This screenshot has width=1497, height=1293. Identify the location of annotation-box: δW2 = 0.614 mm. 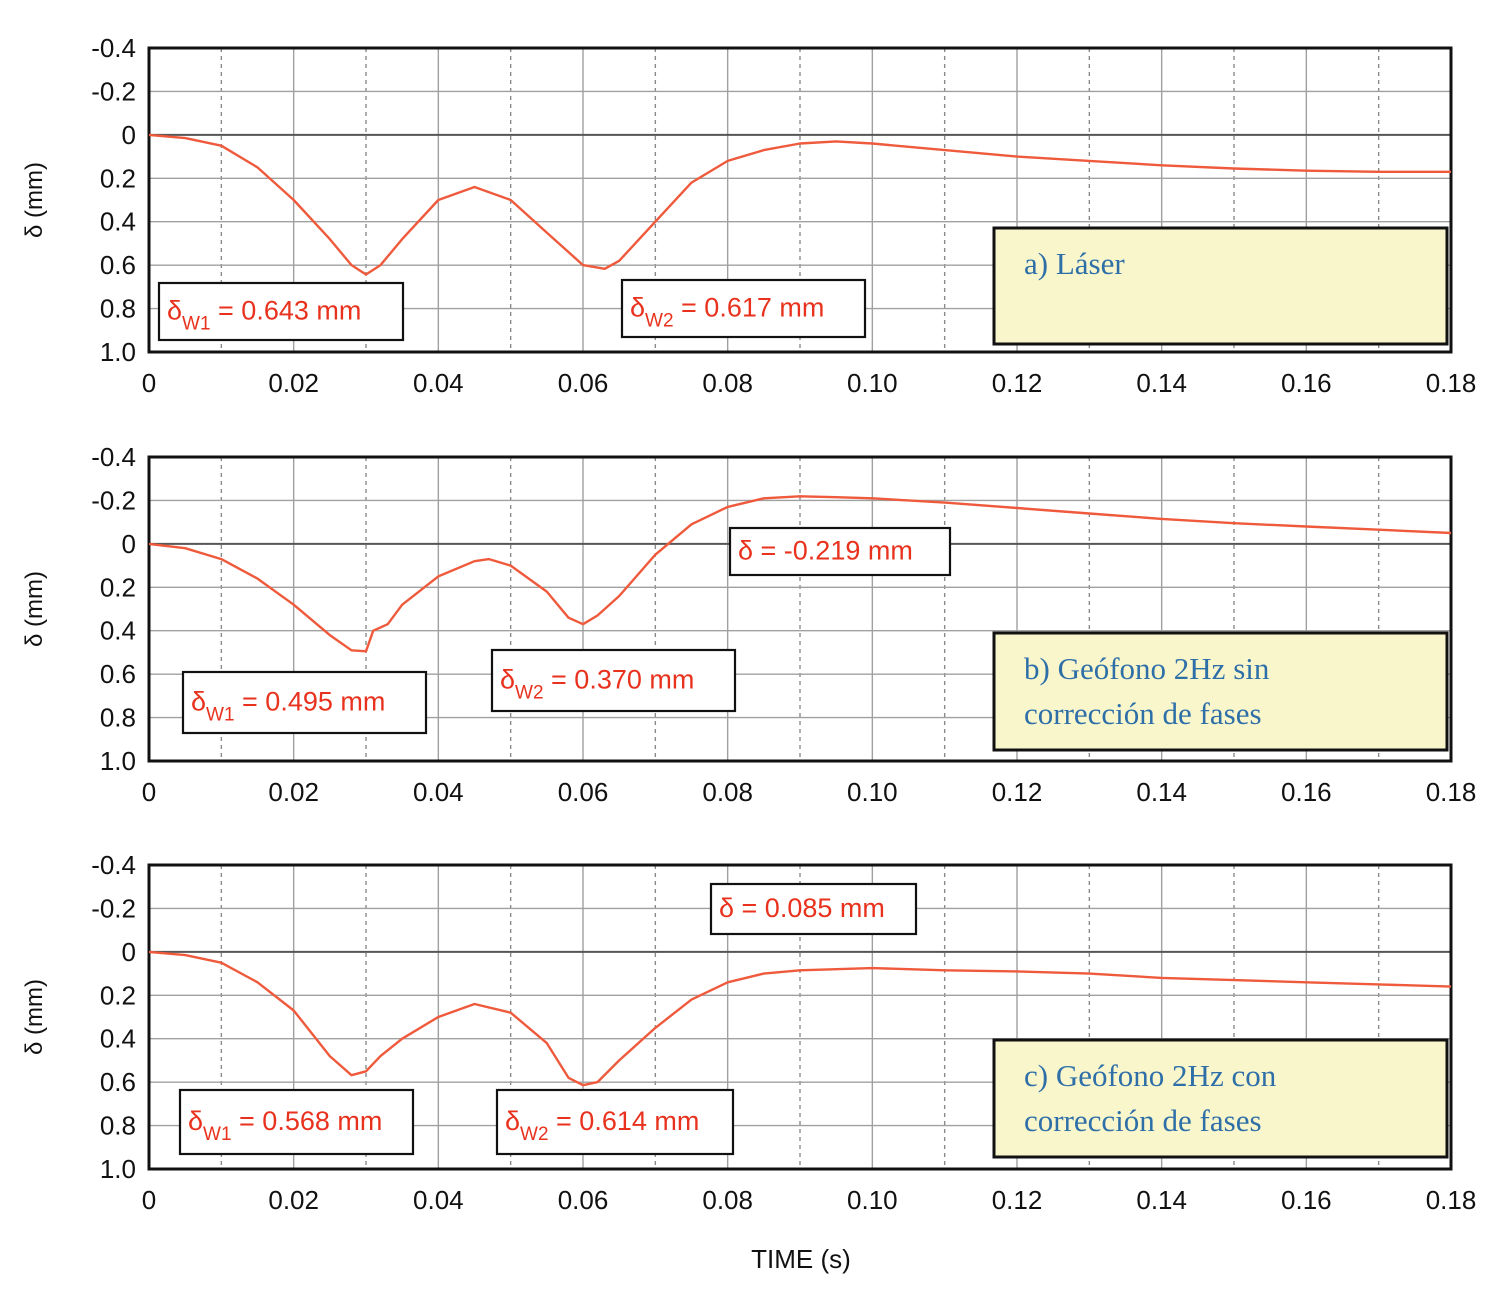
(615, 1122).